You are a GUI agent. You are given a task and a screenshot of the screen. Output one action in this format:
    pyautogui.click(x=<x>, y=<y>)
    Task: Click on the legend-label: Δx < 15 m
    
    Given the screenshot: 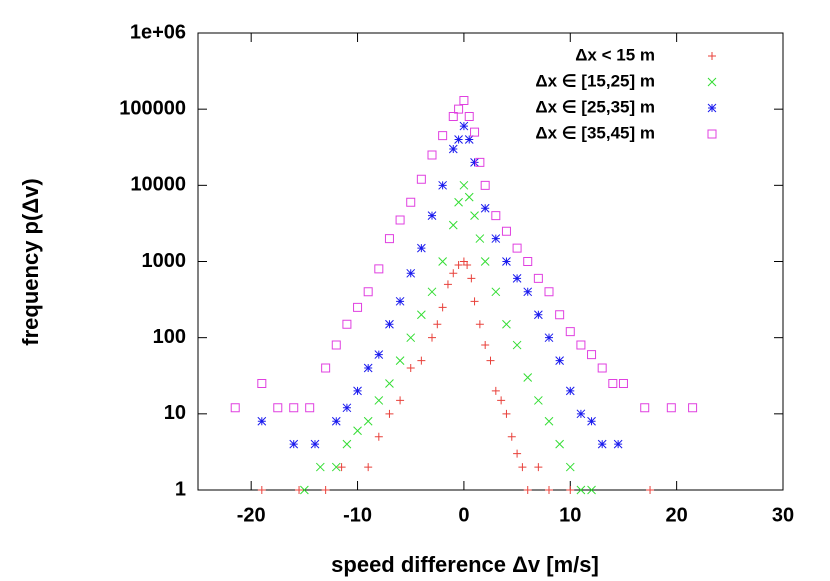 What is the action you would take?
    pyautogui.click(x=615, y=54)
    